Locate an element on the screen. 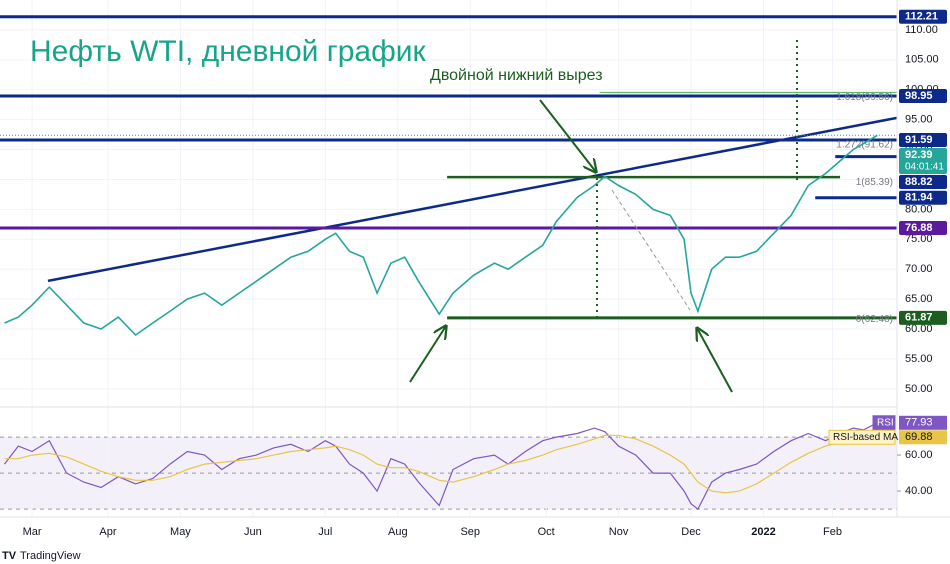 The image size is (950, 564). x-tick-label: Oct is located at coordinates (546, 532).